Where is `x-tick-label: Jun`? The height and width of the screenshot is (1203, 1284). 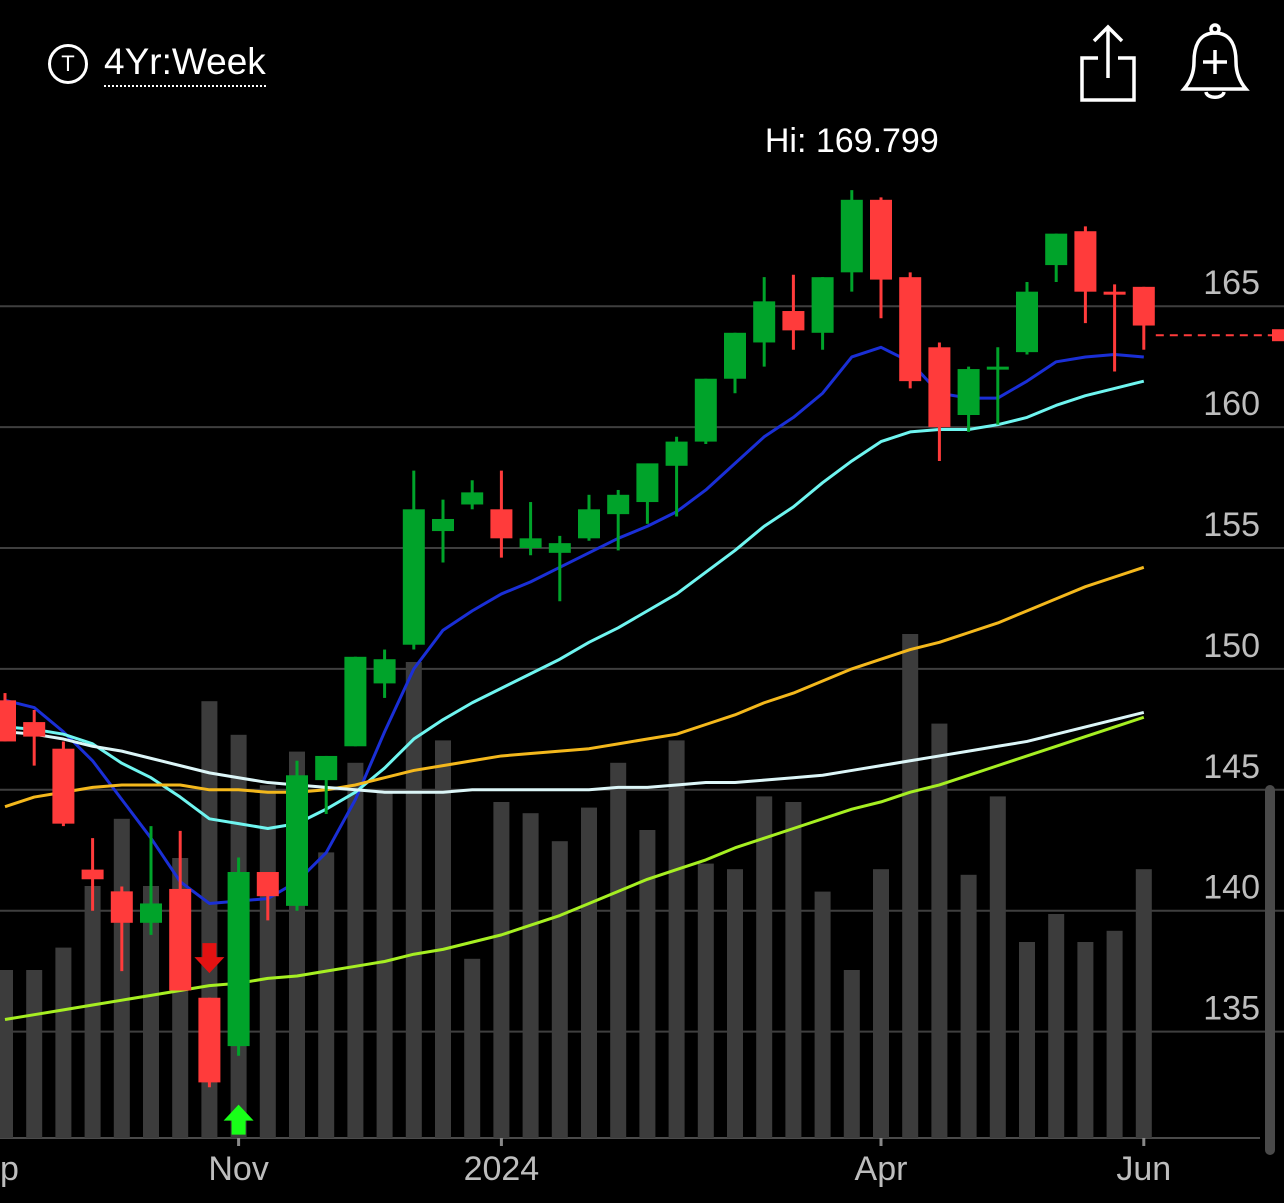
x-tick-label: Jun is located at coordinates (1143, 1169).